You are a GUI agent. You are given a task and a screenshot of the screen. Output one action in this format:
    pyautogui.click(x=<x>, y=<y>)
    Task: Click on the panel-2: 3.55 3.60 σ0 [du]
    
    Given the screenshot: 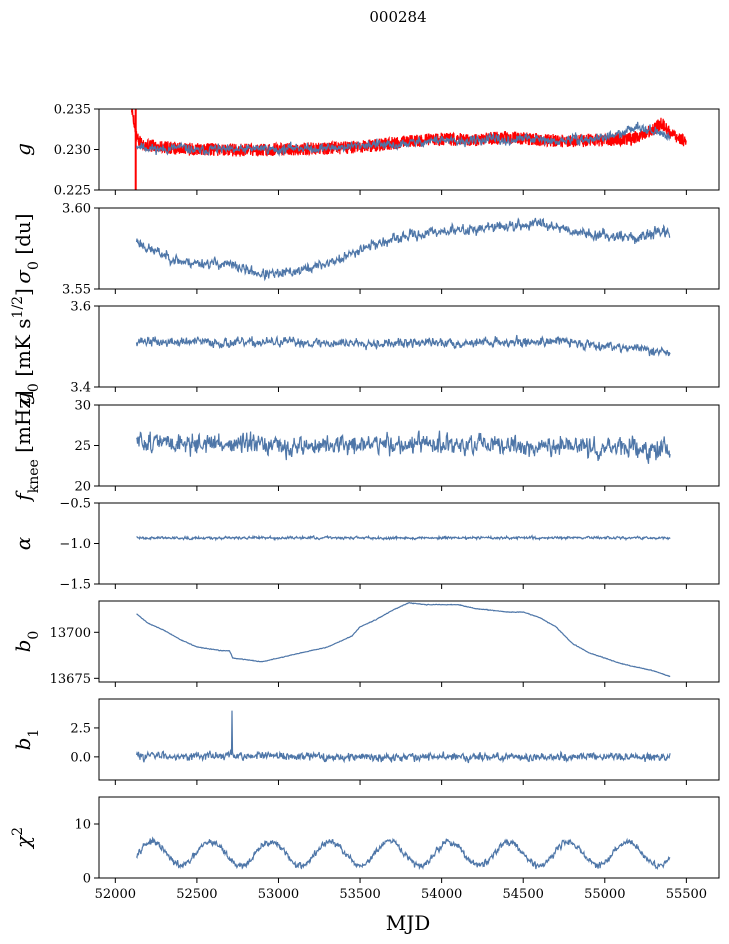 What is the action you would take?
    pyautogui.click(x=365, y=250)
    